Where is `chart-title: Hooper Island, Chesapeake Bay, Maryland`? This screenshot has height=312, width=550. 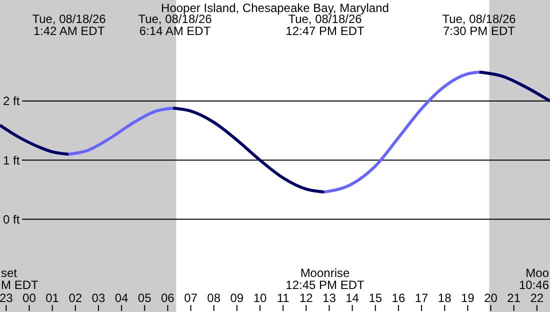 chart-title: Hooper Island, Chesapeake Bay, Maryland is located at coordinates (275, 8).